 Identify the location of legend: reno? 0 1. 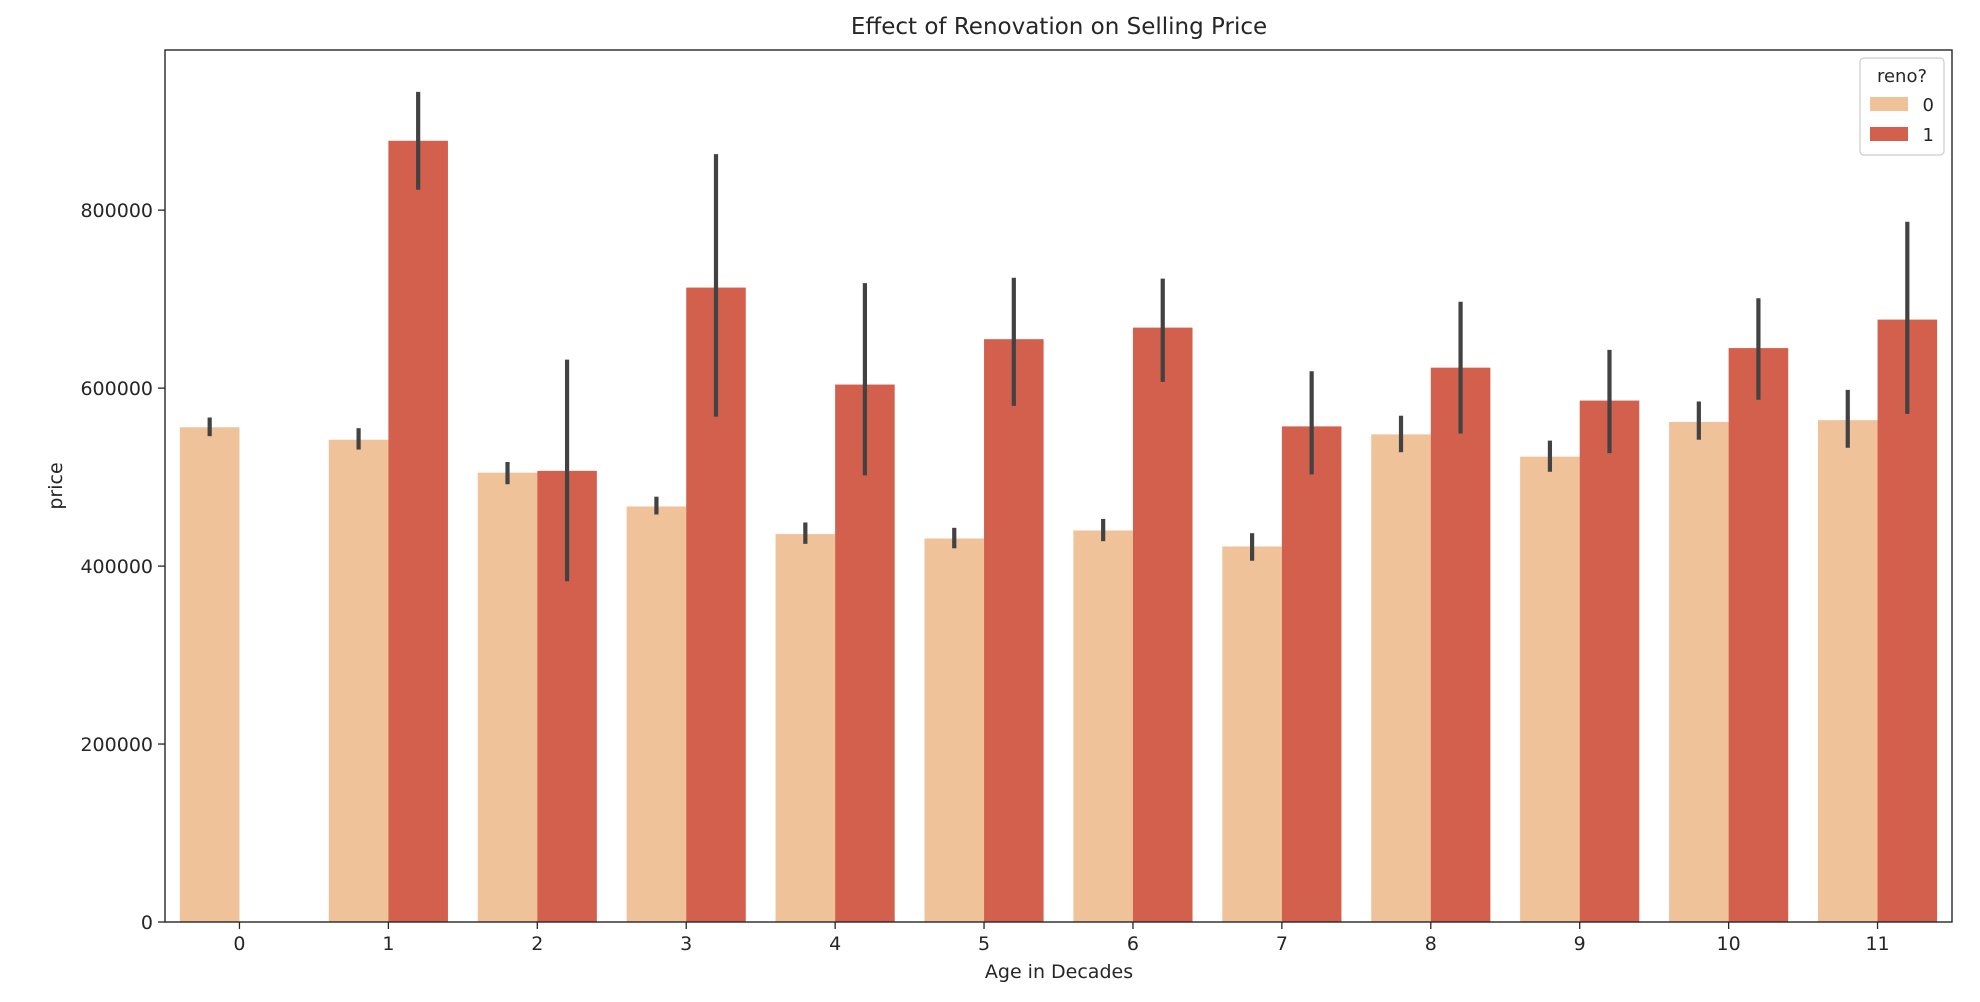
(1902, 106).